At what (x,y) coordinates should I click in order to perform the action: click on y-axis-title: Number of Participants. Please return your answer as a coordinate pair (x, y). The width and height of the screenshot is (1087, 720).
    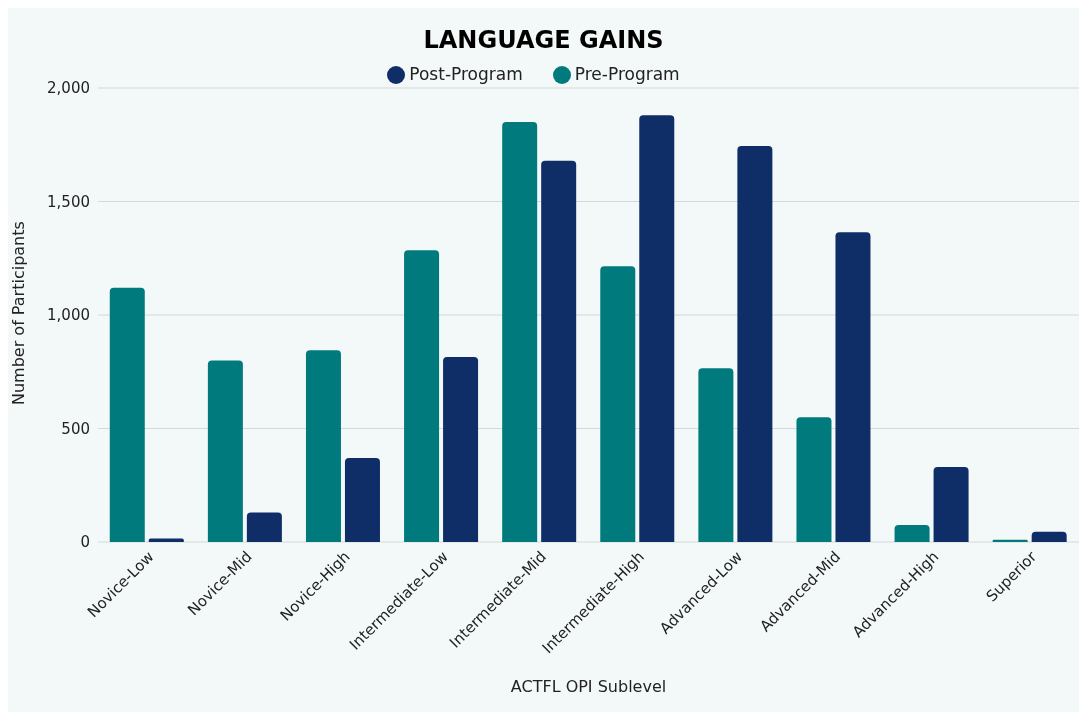
    Looking at the image, I should click on (18, 313).